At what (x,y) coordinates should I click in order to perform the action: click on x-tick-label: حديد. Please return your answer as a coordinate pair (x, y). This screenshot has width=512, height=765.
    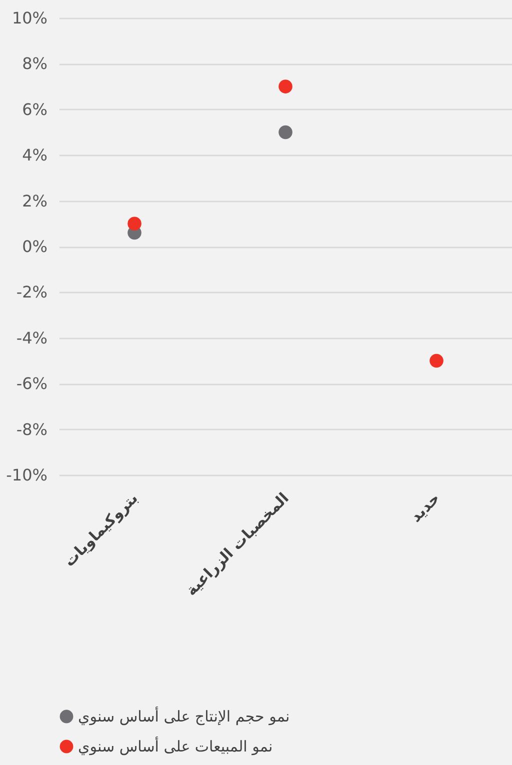
    Looking at the image, I should click on (425, 507).